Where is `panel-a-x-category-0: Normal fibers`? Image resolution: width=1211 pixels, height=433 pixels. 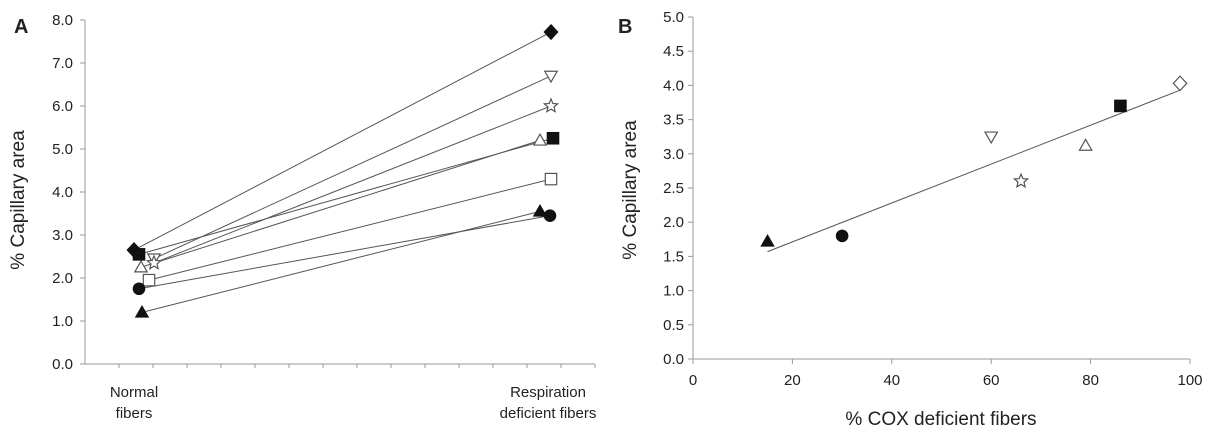 panel-a-x-category-0: Normal fibers is located at coordinates (134, 403).